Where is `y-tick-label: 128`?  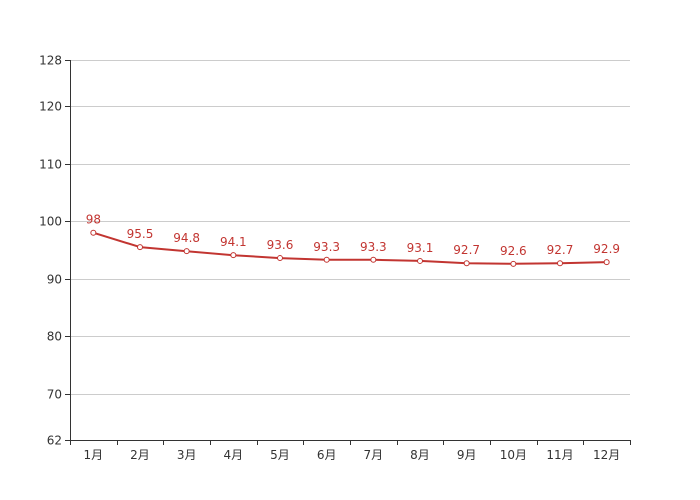 y-tick-label: 128 is located at coordinates (50, 61).